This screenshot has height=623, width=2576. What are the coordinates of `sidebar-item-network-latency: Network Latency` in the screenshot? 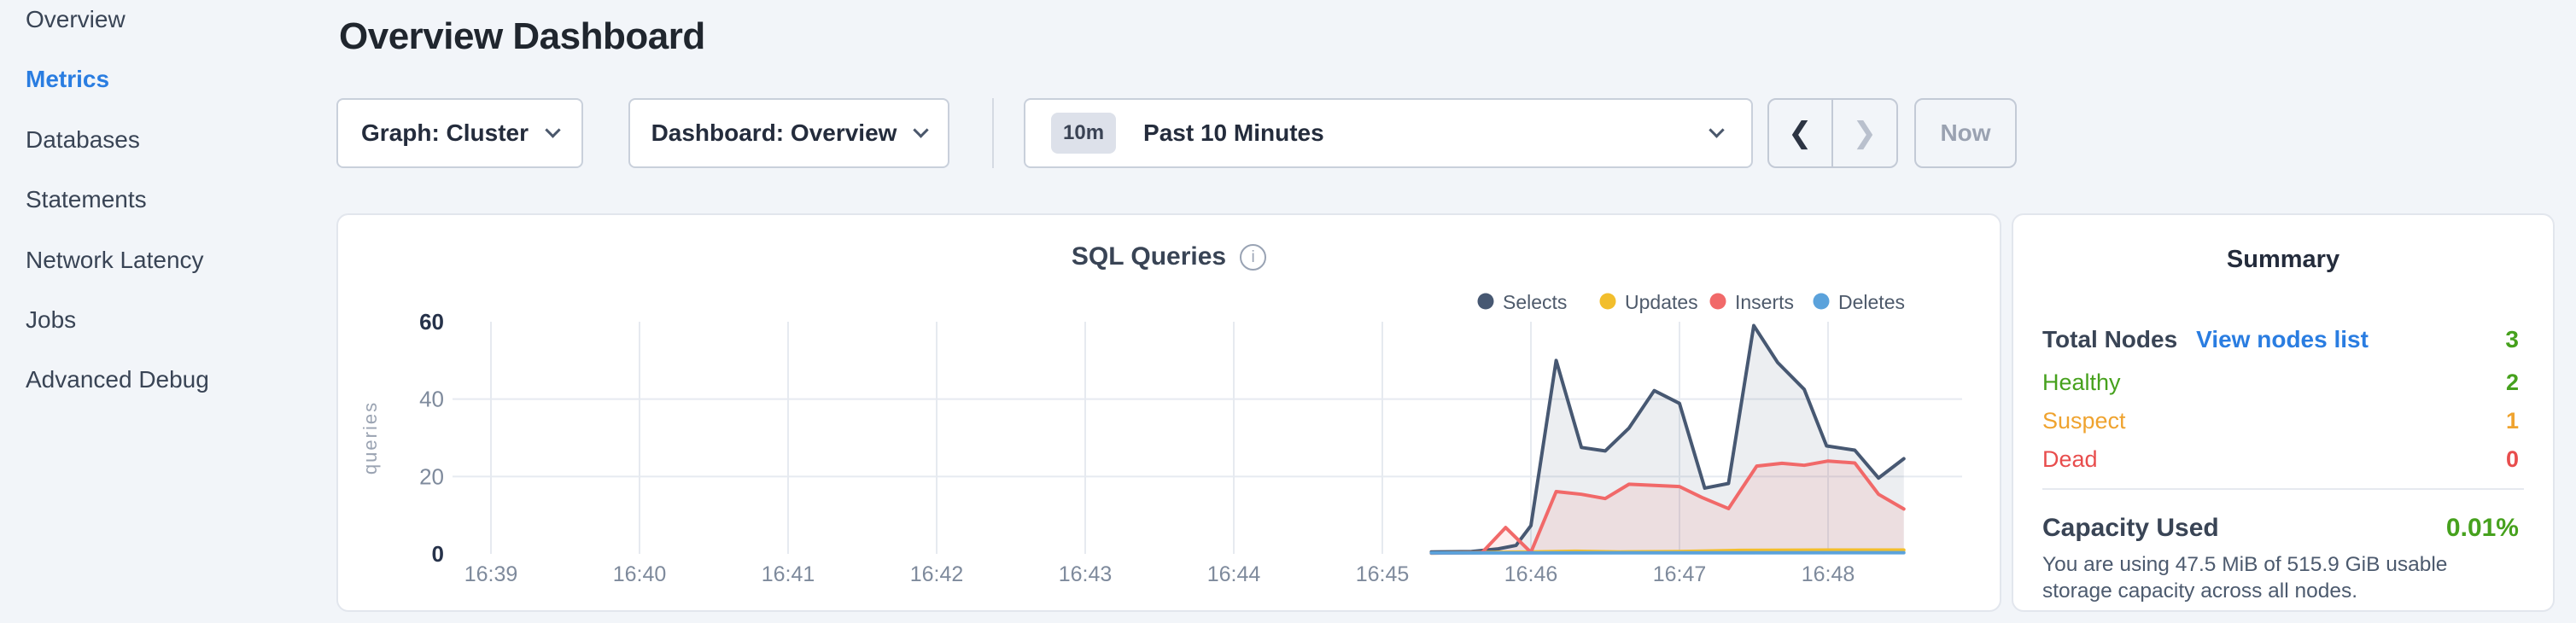 It's located at (115, 260).